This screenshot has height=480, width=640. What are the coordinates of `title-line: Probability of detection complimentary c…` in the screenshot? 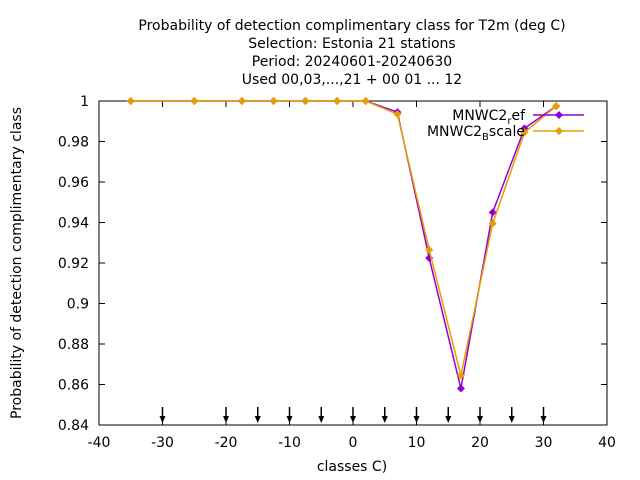 It's located at (351, 26).